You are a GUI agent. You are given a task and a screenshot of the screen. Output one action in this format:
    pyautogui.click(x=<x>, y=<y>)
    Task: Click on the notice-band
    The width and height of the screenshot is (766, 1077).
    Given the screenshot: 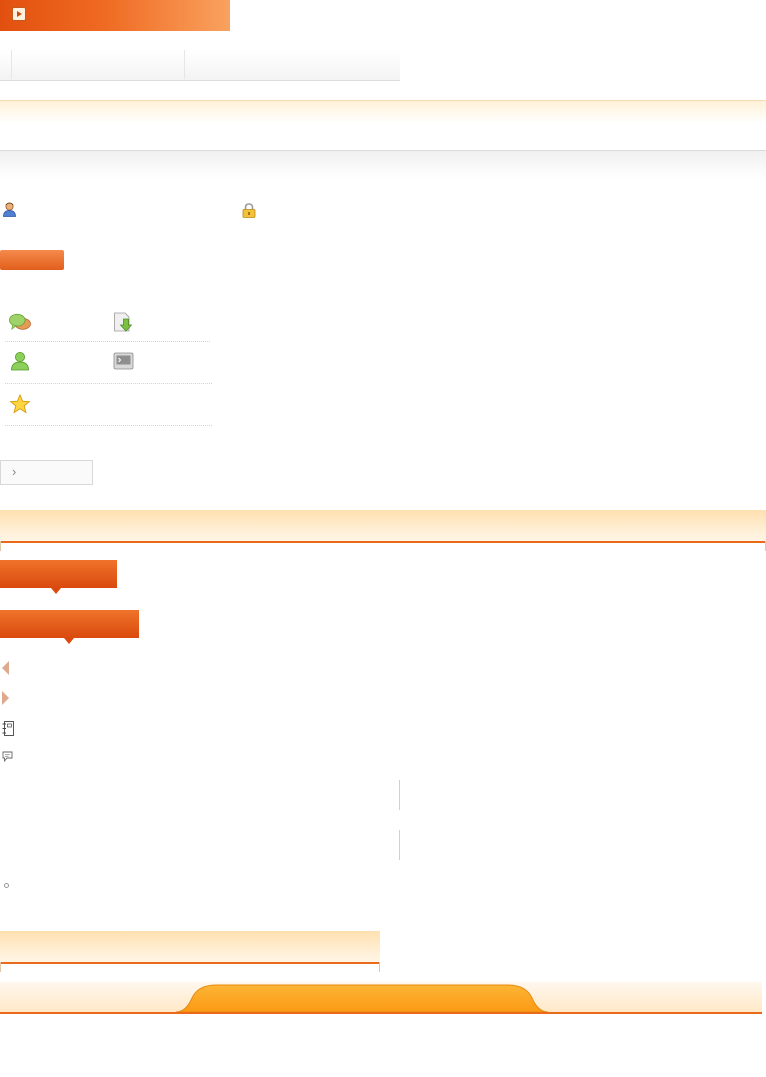 What is the action you would take?
    pyautogui.click(x=383, y=111)
    